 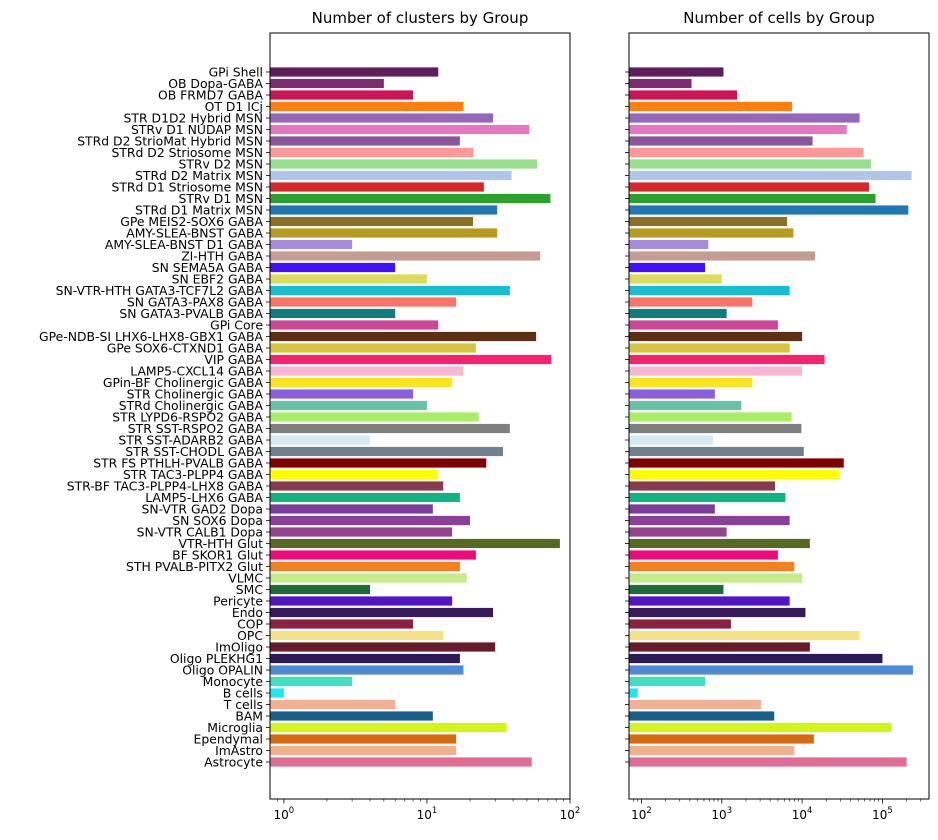 I want to click on category-label: BF SKOR1 Glut, so click(x=217, y=554).